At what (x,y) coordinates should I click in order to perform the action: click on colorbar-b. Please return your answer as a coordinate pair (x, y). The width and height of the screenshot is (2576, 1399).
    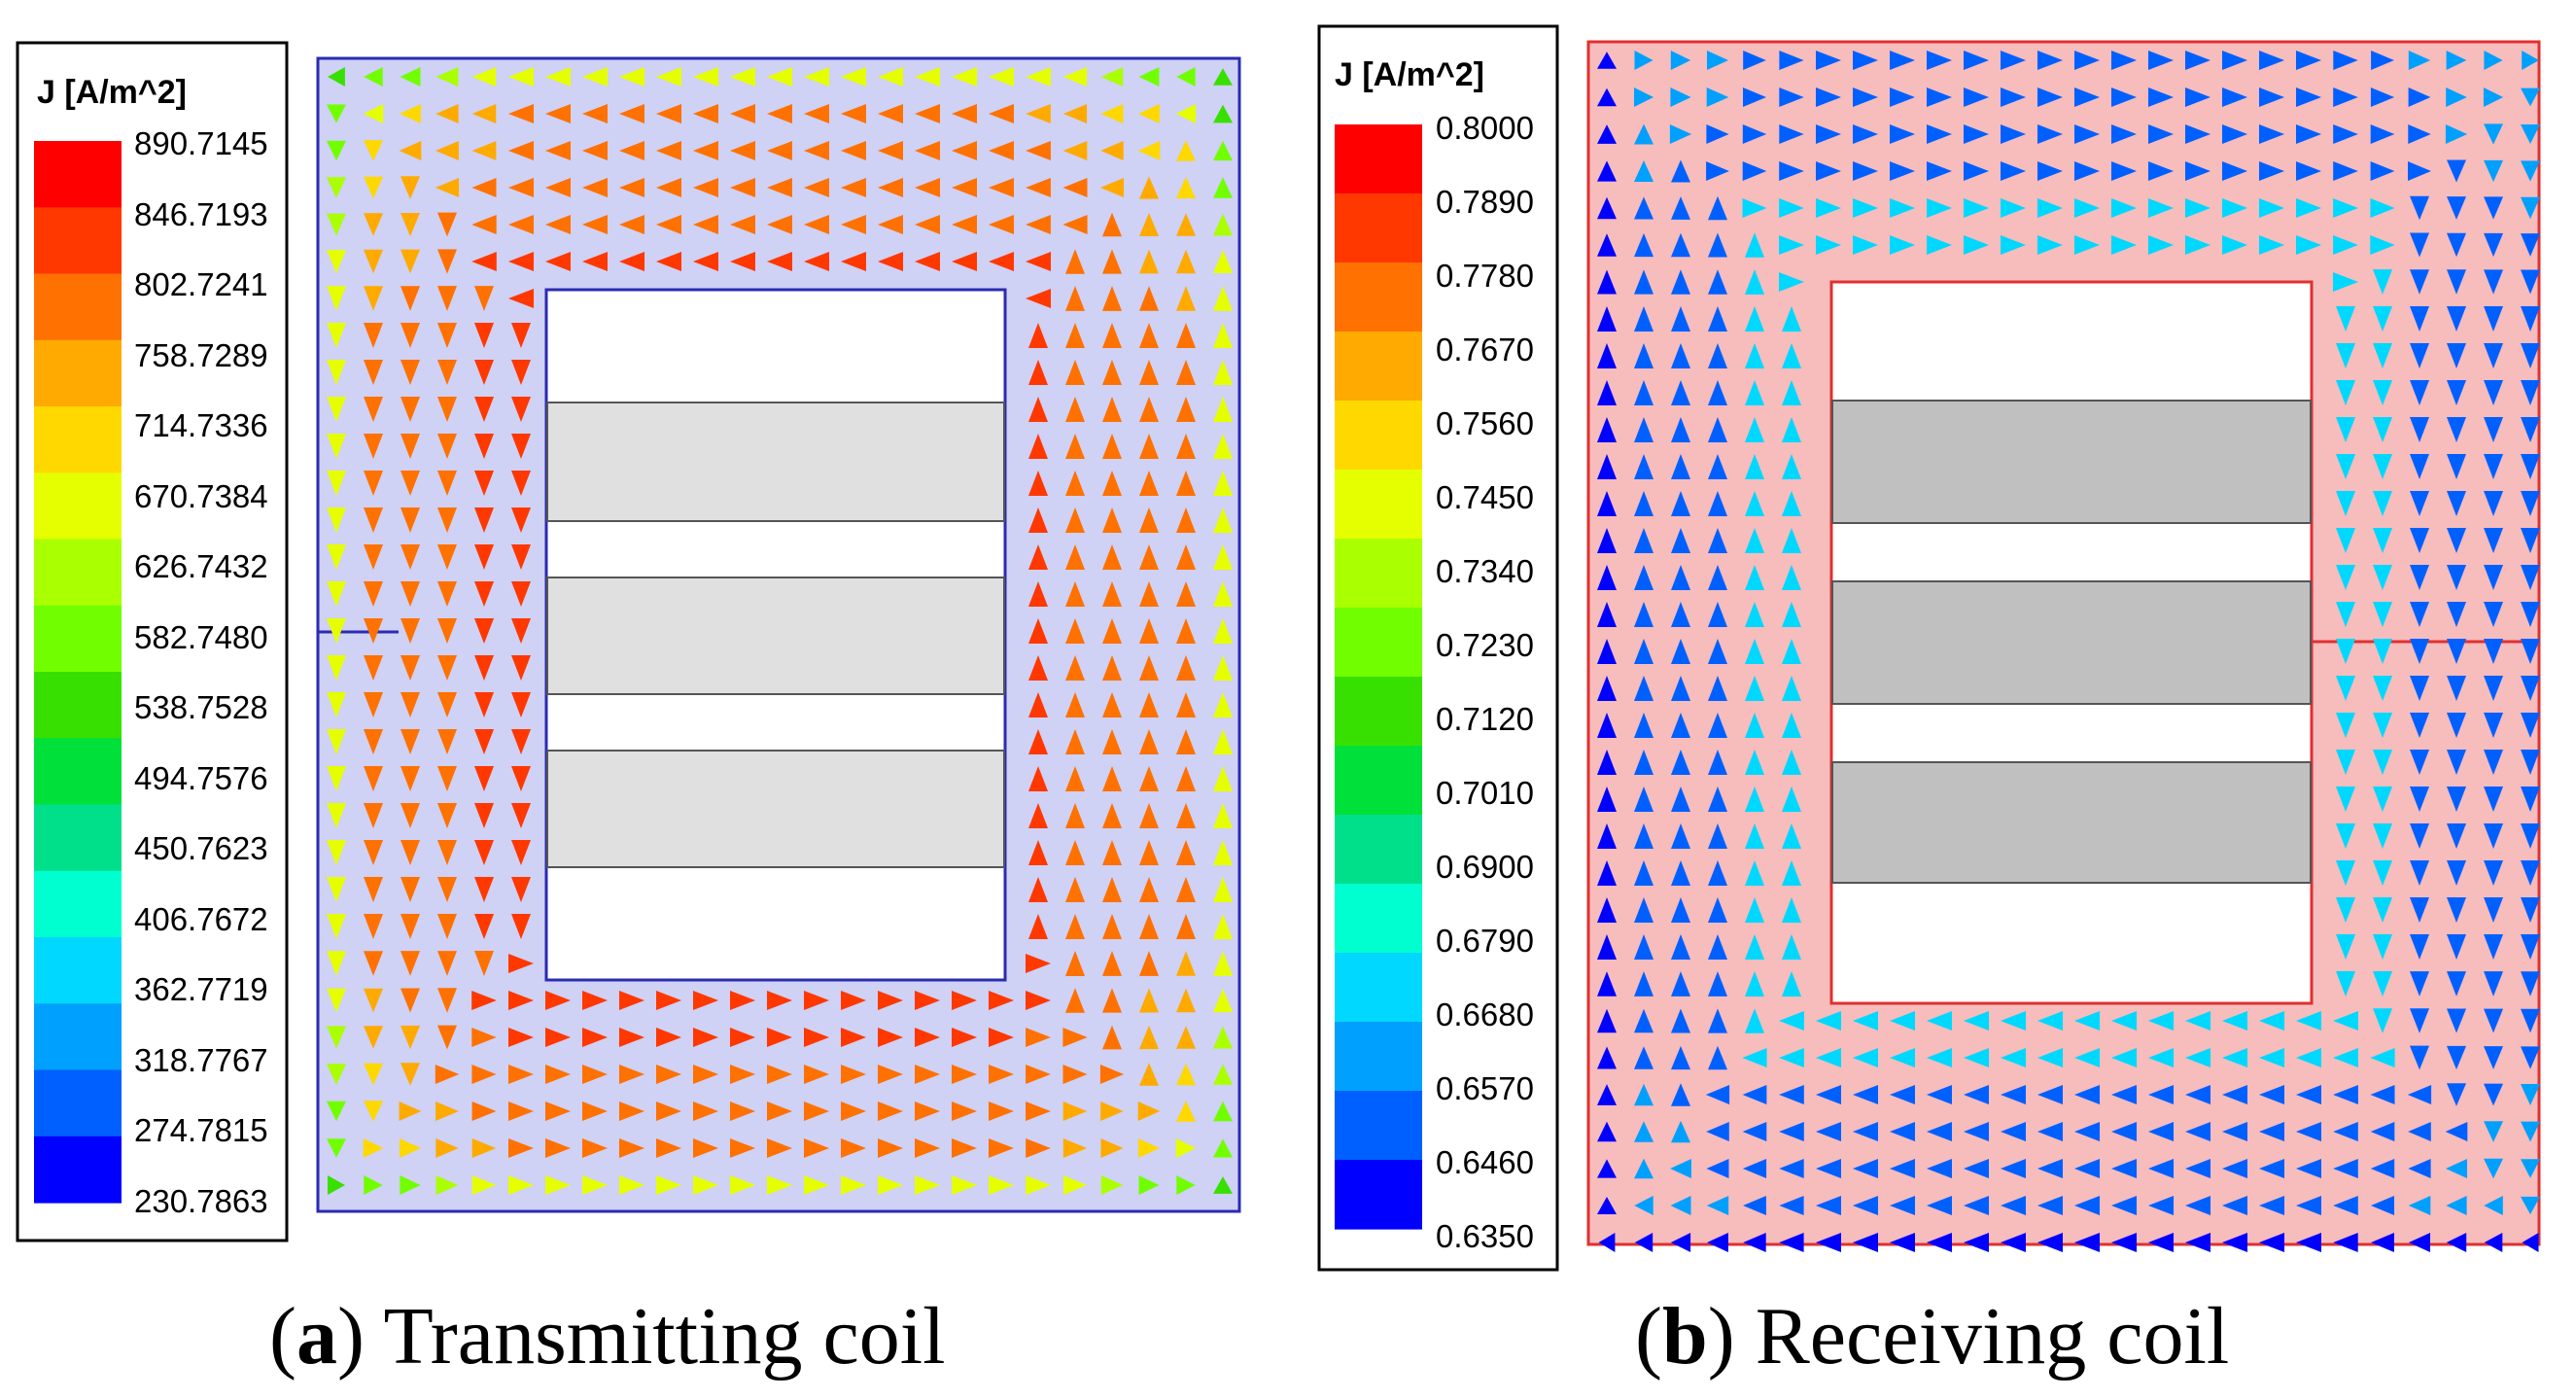
    Looking at the image, I should click on (1378, 677).